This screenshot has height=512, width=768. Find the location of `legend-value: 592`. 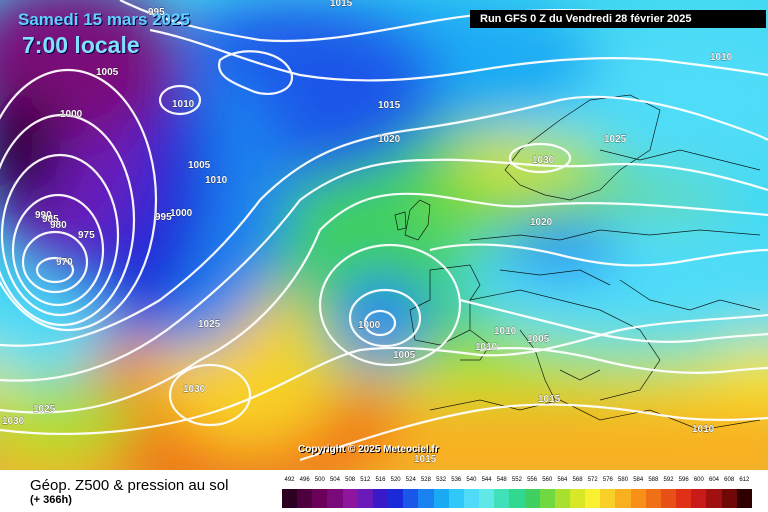

legend-value: 592 is located at coordinates (668, 480).